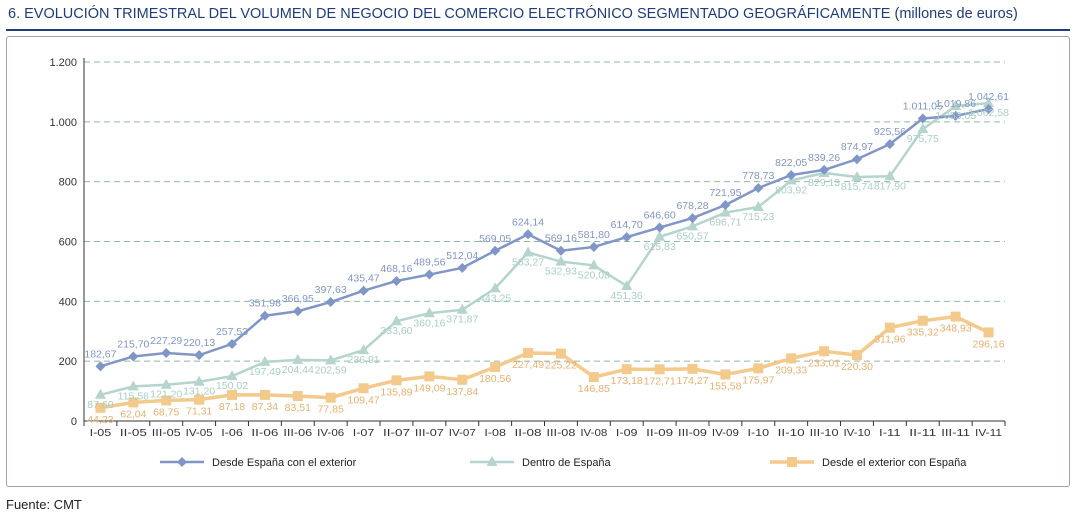  What do you see at coordinates (396, 392) in the screenshot?
I see `data-label: 135,89` at bounding box center [396, 392].